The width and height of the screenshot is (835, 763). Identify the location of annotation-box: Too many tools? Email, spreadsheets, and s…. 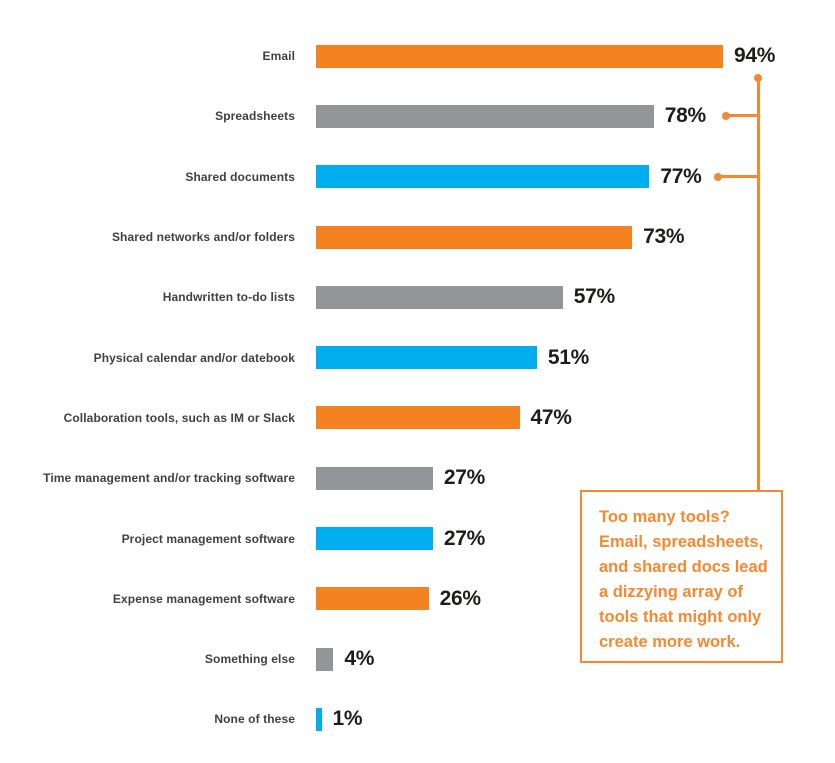
(681, 576).